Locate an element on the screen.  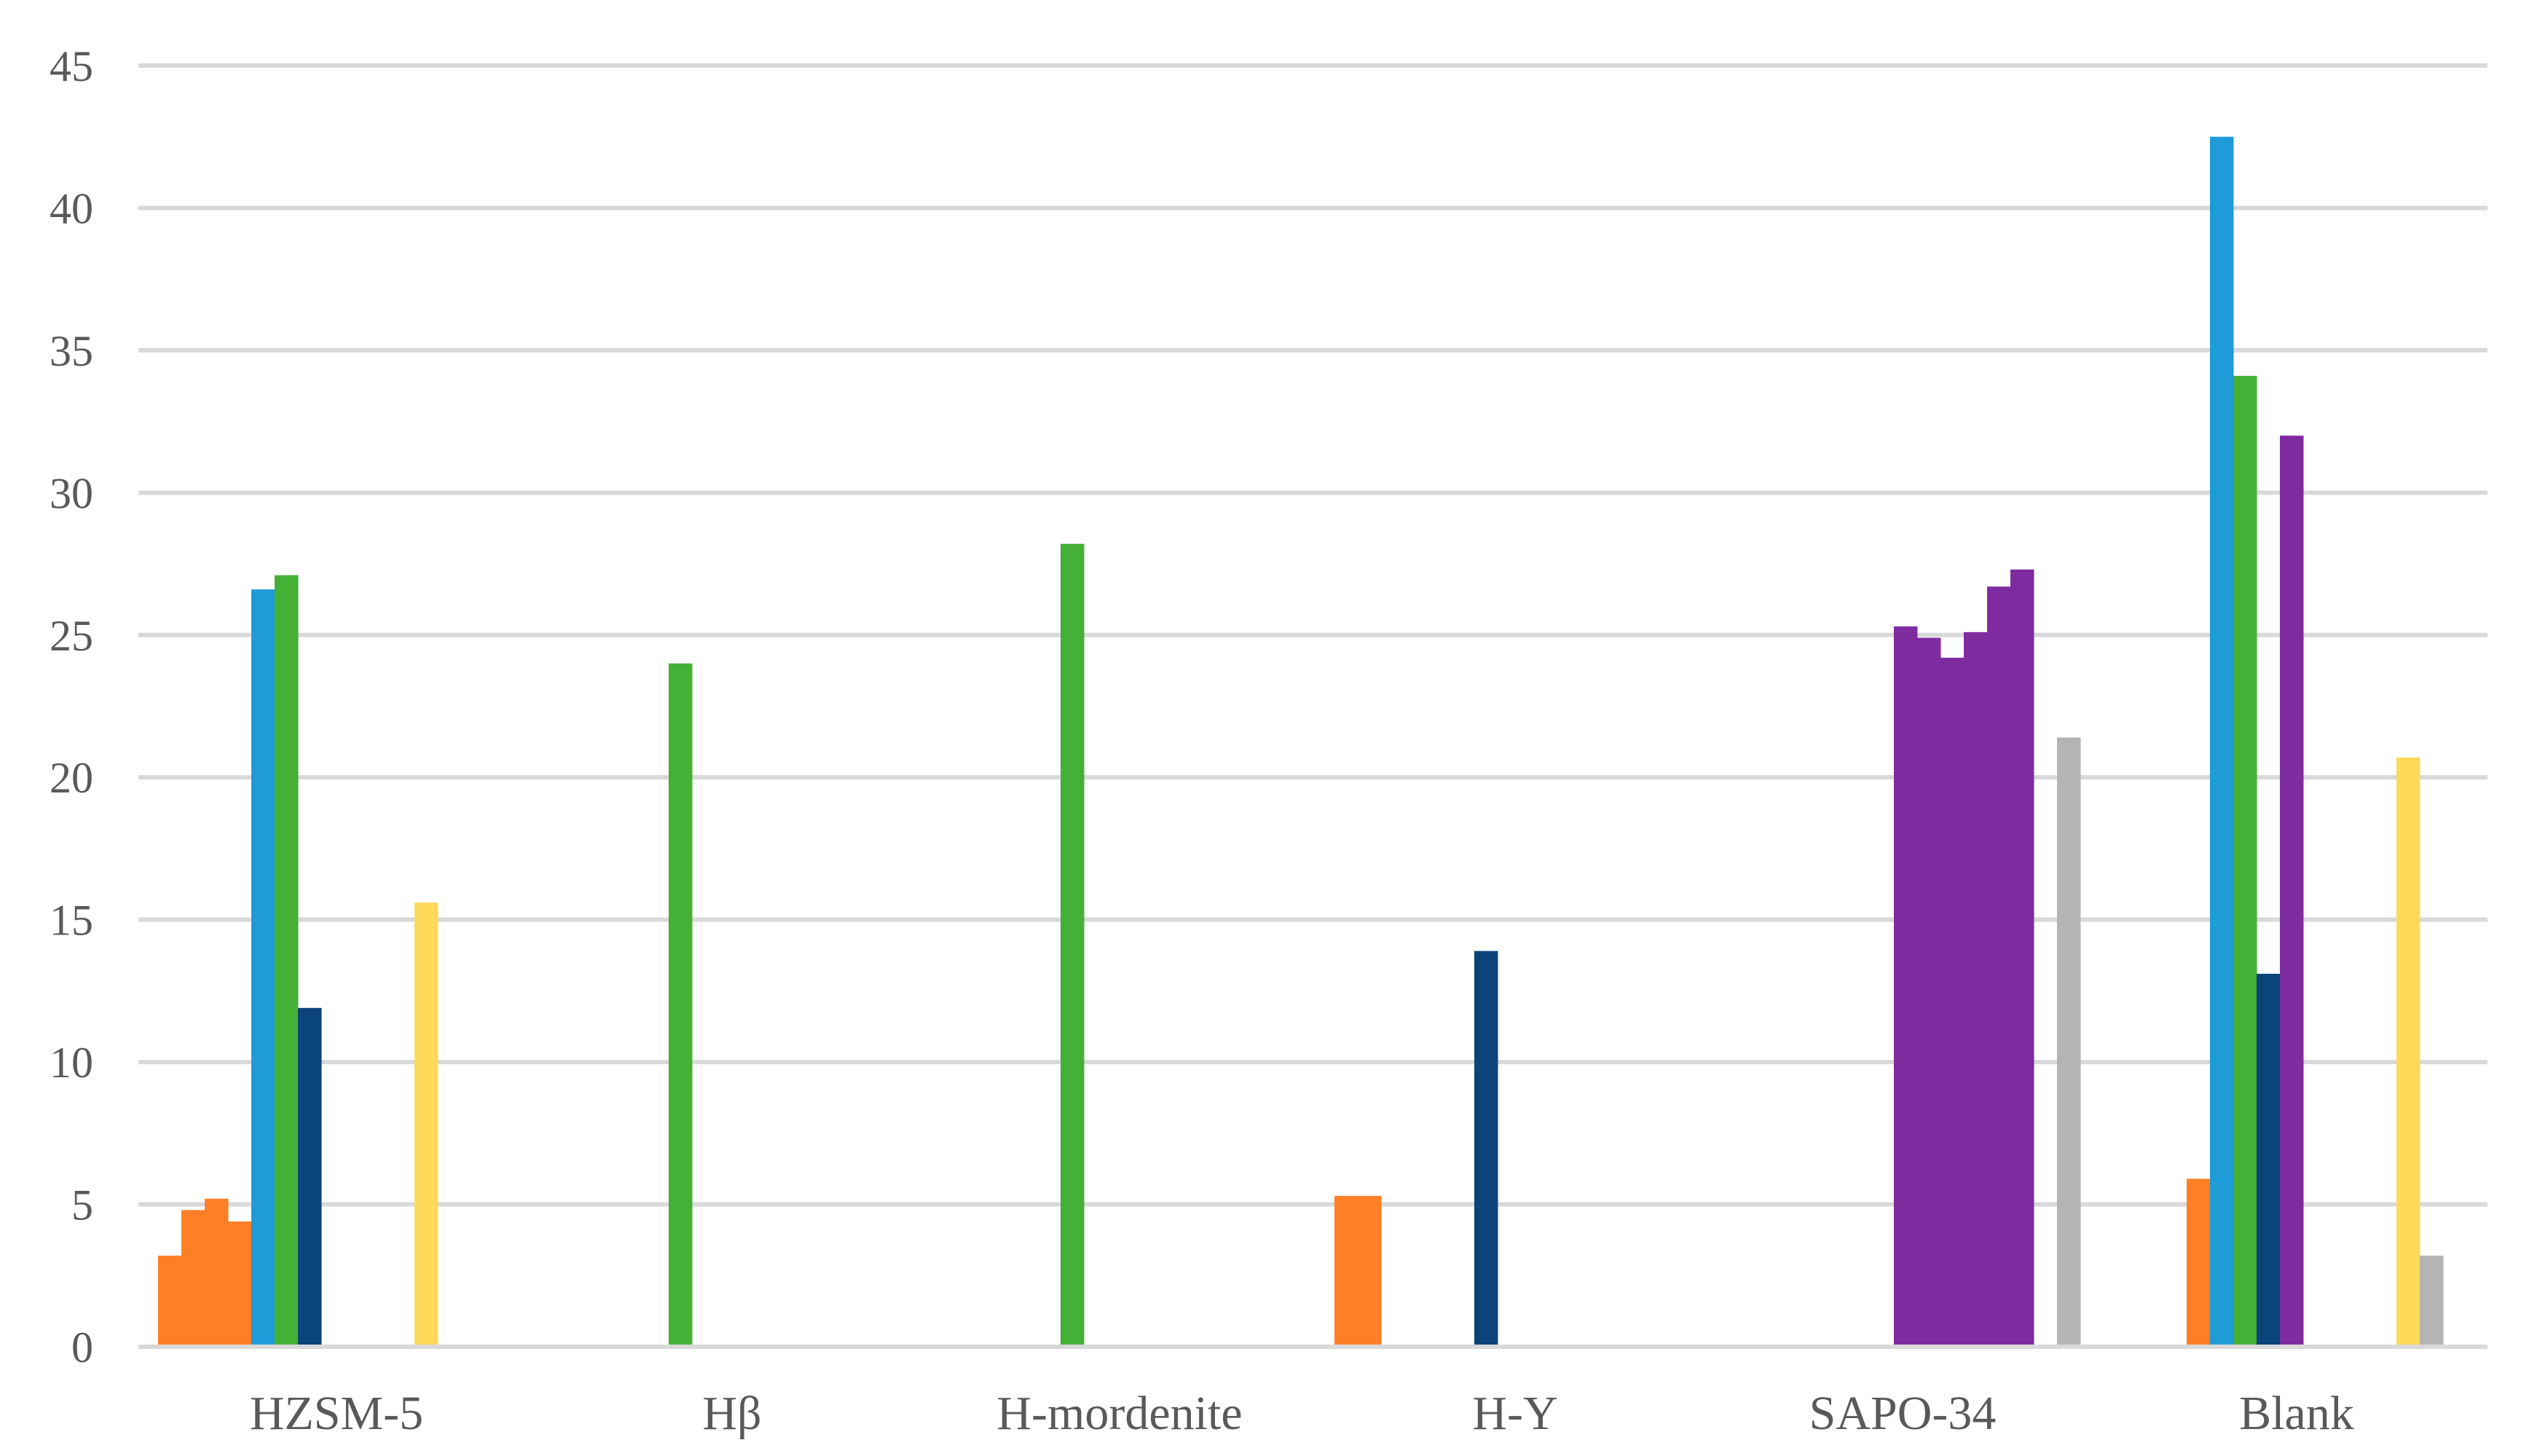
y-tick-label: 45 is located at coordinates (71, 66).